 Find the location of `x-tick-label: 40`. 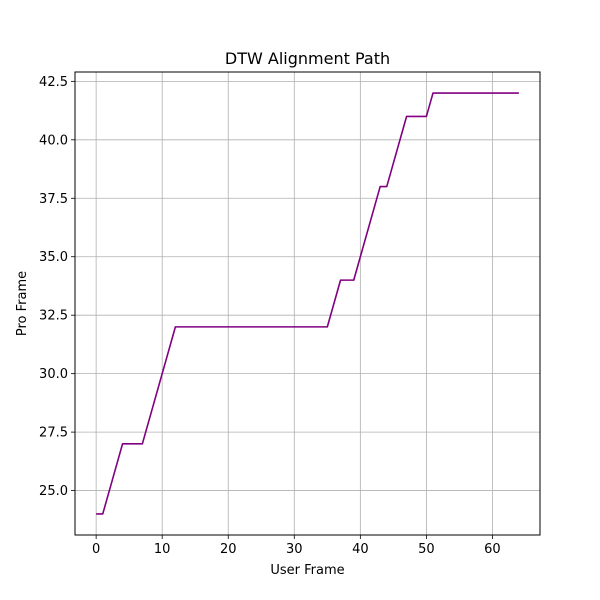

x-tick-label: 40 is located at coordinates (360, 549).